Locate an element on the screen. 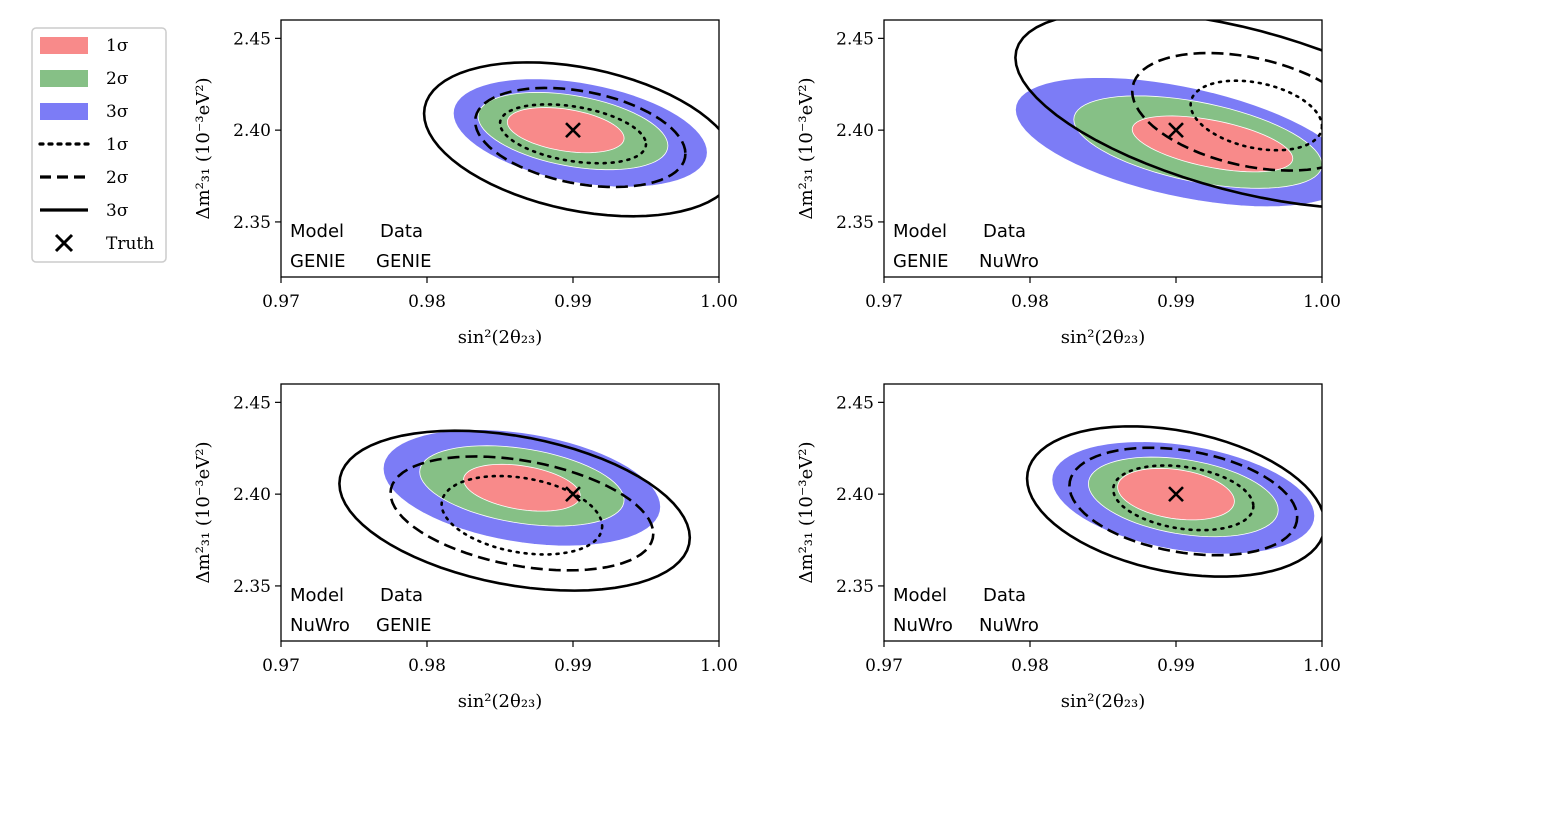 Image resolution: width=1545 pixels, height=837 pixels. legend: 1σ 2σ 3σ 1σ 2σ 3σ Truth is located at coordinates (99, 145).